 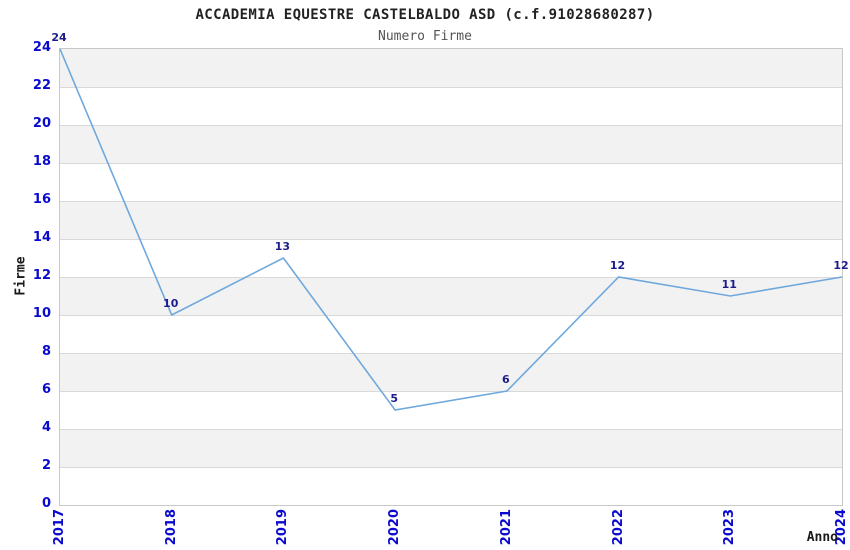 What do you see at coordinates (46, 351) in the screenshot?
I see `y-tick-label: 8` at bounding box center [46, 351].